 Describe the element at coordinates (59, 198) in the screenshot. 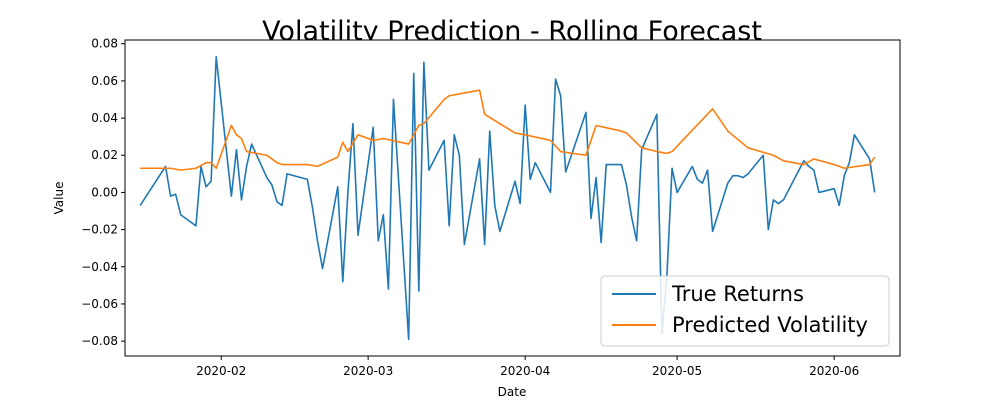

I see `y-axis-label: Value` at that location.